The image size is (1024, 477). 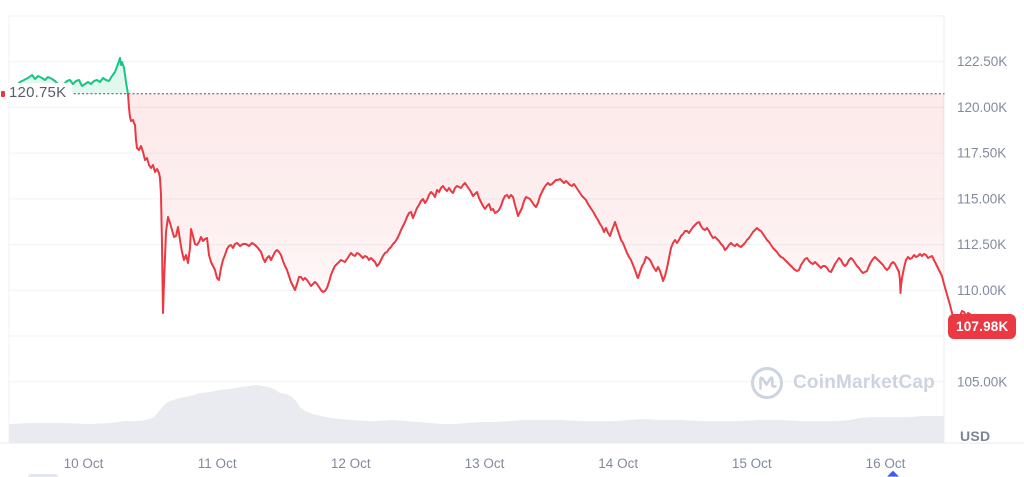 I want to click on y-axis-tick-label: 105.00K, so click(x=982, y=381).